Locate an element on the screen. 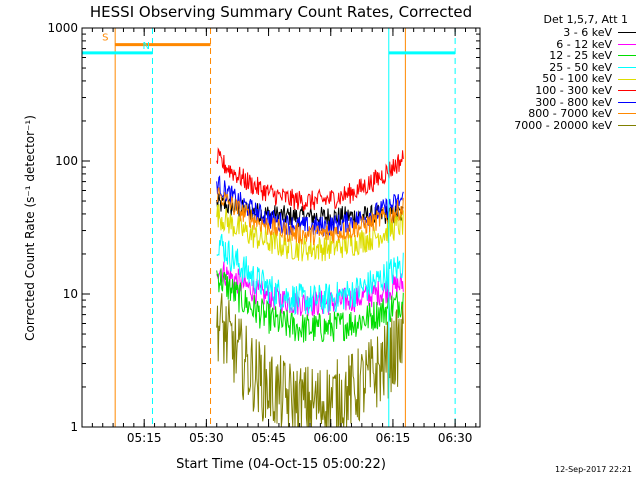 This screenshot has width=640, height=480. x-axis-label: Start Time (04-Oct-15 05:00:22) is located at coordinates (281, 464).